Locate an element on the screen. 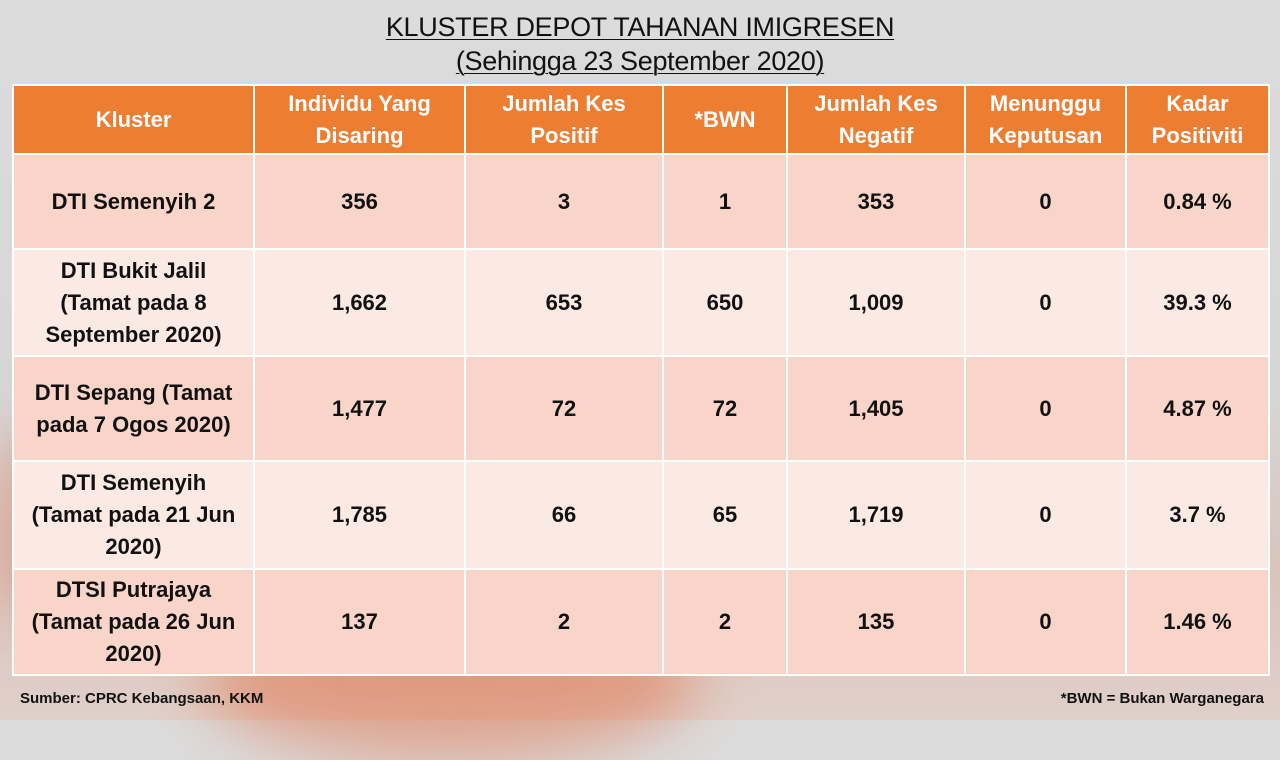 This screenshot has height=760, width=1280. table-cell: 66 is located at coordinates (564, 515).